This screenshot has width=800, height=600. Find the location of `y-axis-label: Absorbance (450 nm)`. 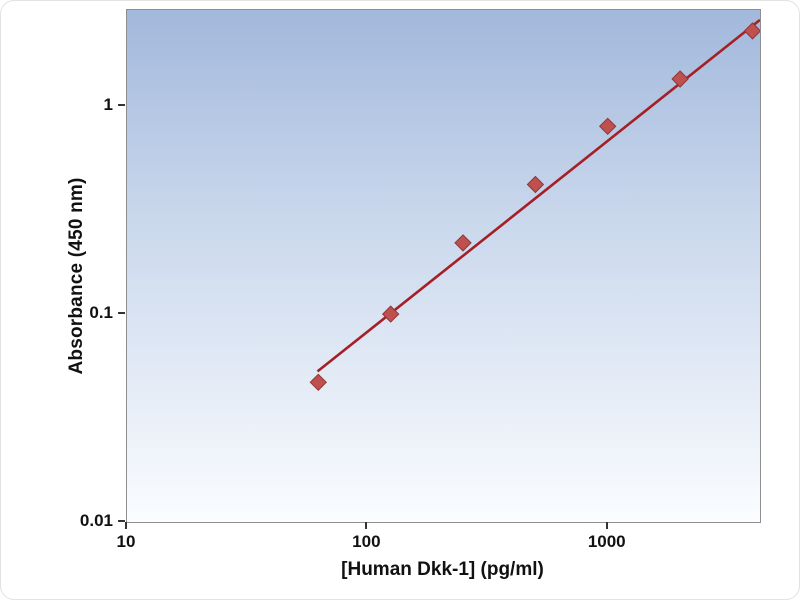

y-axis-label: Absorbance (450 nm) is located at coordinates (76, 276).